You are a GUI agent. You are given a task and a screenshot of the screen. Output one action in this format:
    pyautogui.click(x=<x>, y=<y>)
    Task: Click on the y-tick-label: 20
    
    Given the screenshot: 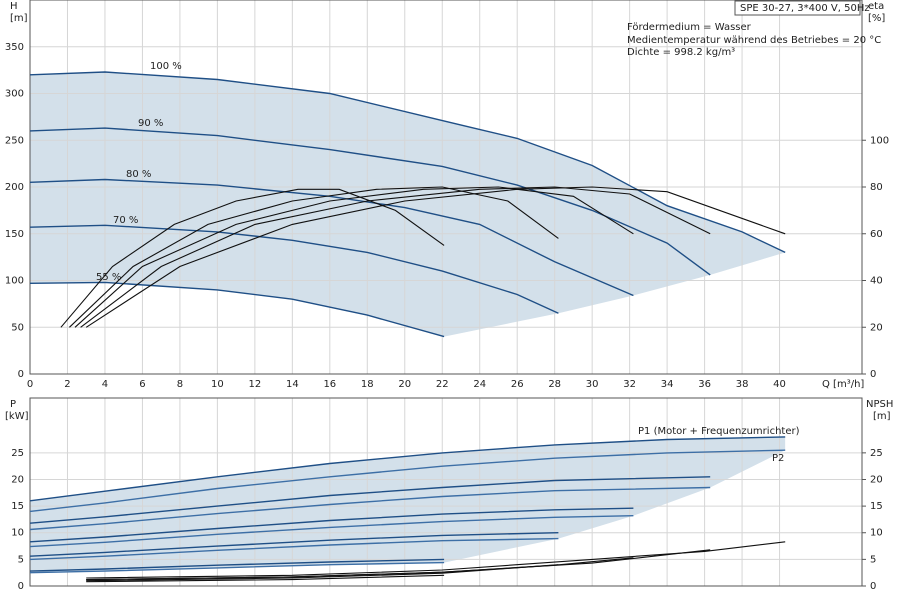 What is the action you would take?
    pyautogui.click(x=17, y=479)
    